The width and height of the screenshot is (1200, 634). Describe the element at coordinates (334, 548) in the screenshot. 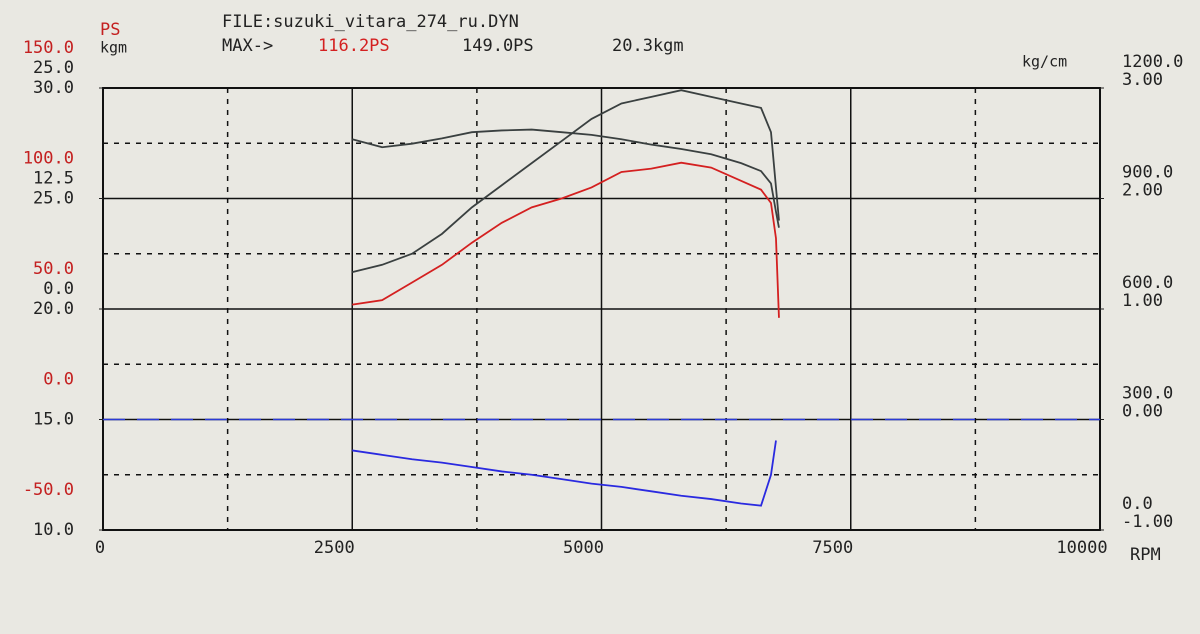

I see `x-tick-label: 2500` at that location.